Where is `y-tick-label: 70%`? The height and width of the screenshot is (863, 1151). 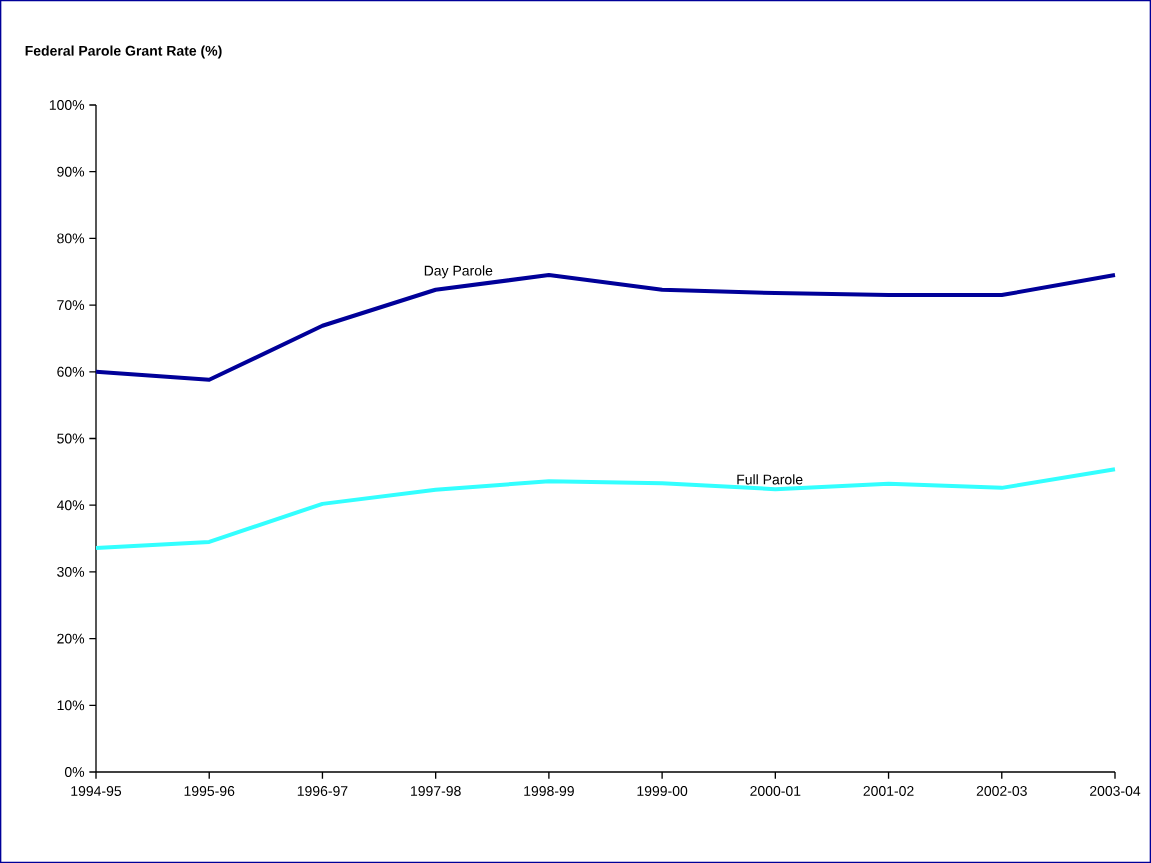 y-tick-label: 70% is located at coordinates (71, 305).